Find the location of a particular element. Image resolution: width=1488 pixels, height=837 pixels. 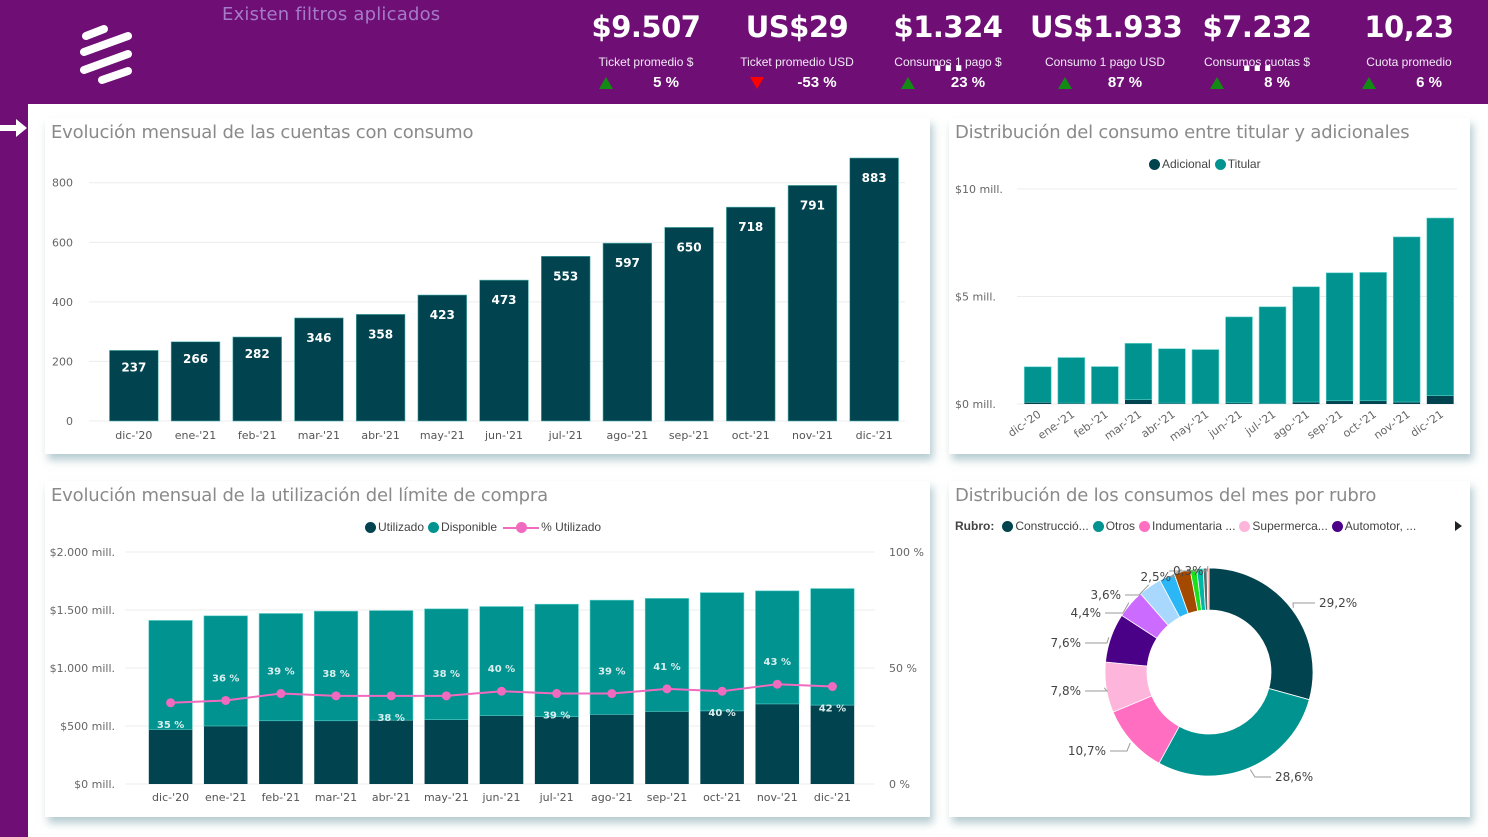

legend-item: % Utilizado is located at coordinates (549, 527).